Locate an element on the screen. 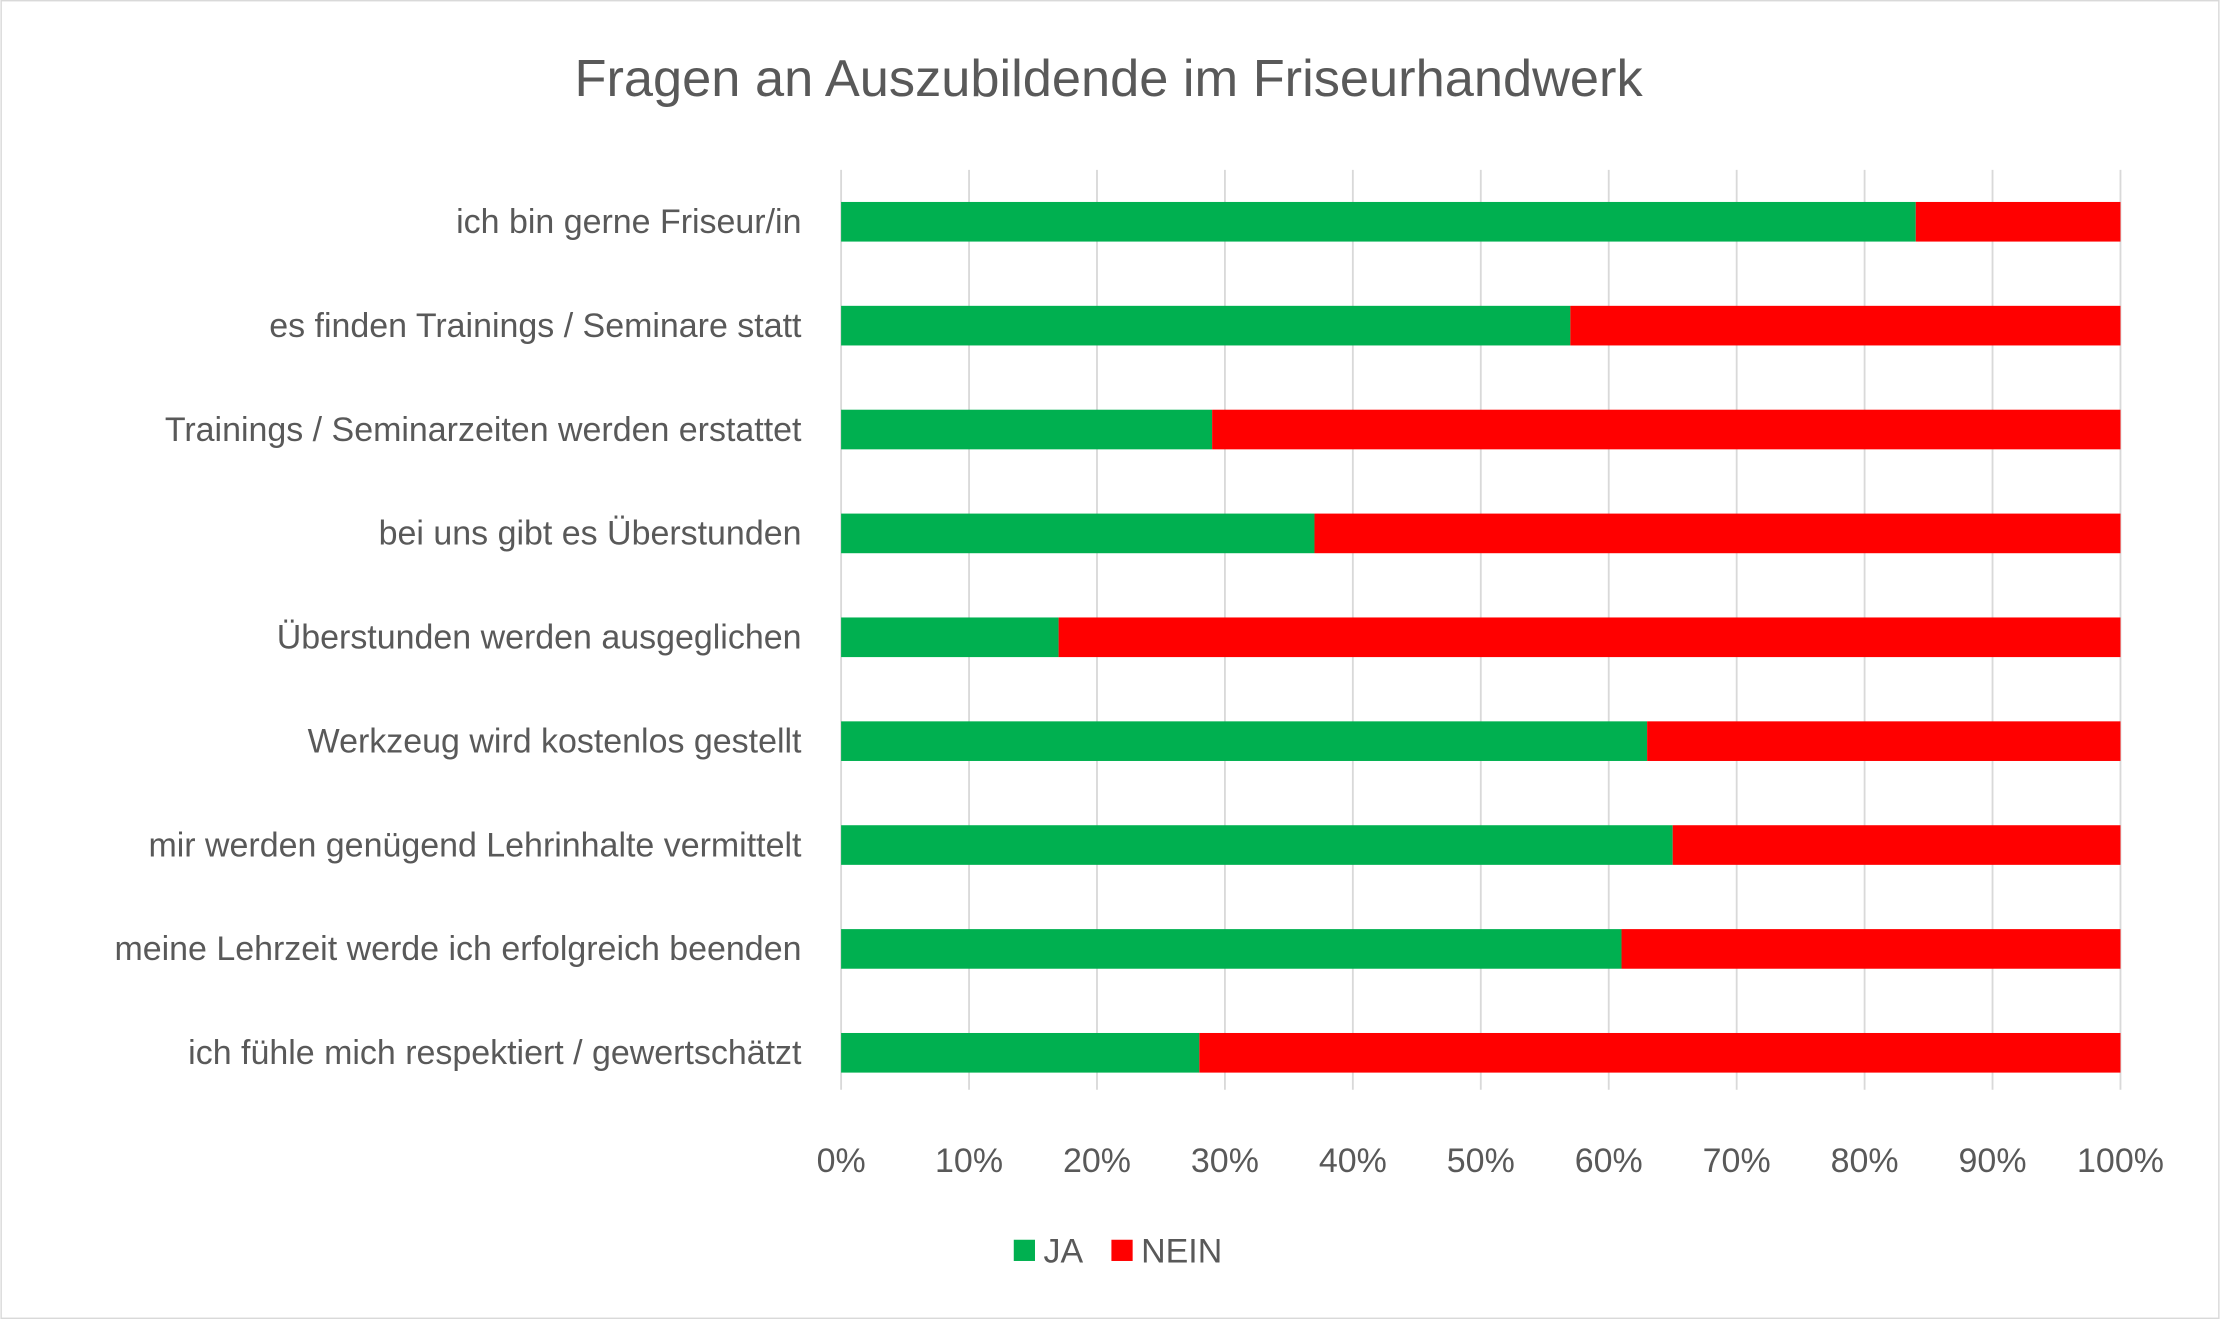  category-label: bei uns gibt es Überstunden is located at coordinates (590, 534).